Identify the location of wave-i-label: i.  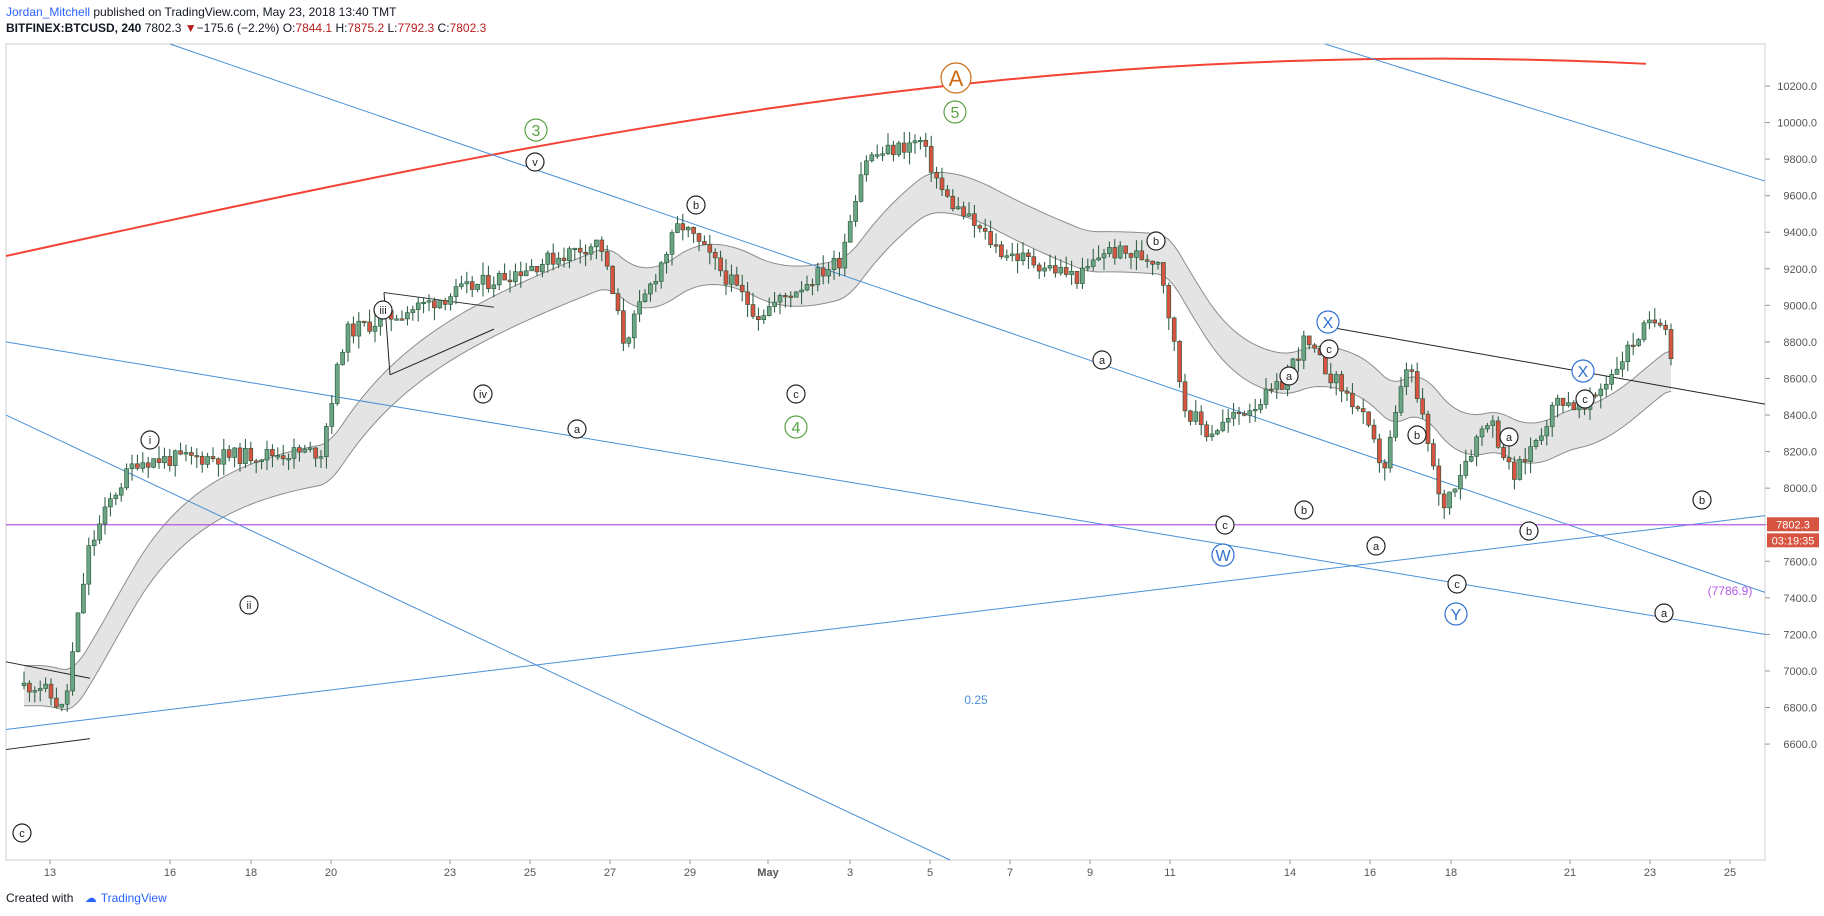
(150, 441).